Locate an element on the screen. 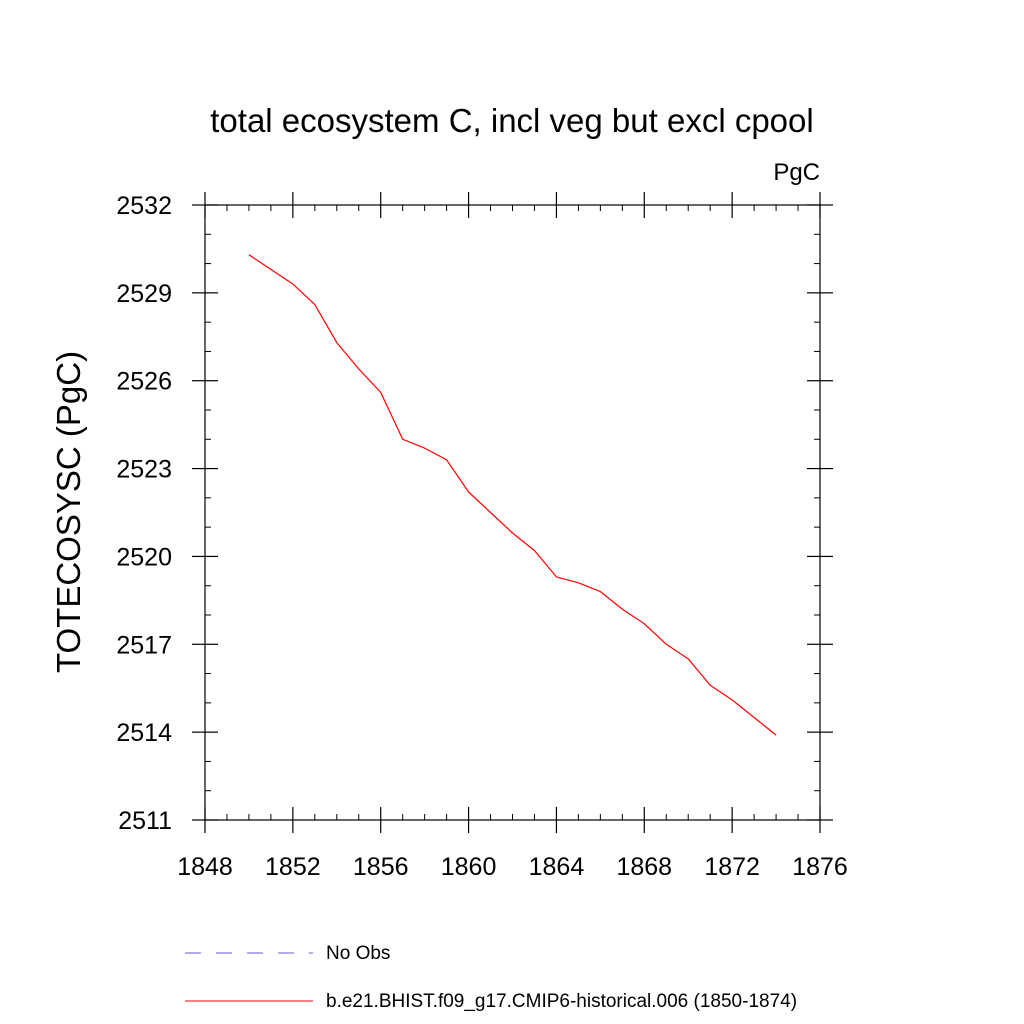 The height and width of the screenshot is (1024, 1024). legend-label-no-obs: No Obs is located at coordinates (358, 953).